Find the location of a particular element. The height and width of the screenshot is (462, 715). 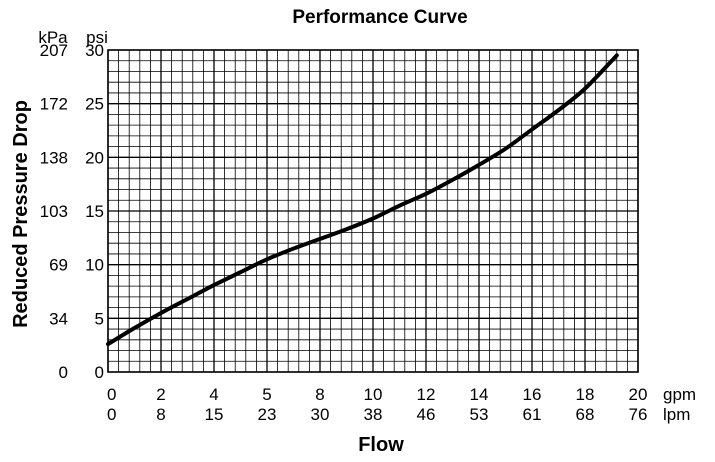

x-tick-label-lpm: 8 is located at coordinates (160, 414).